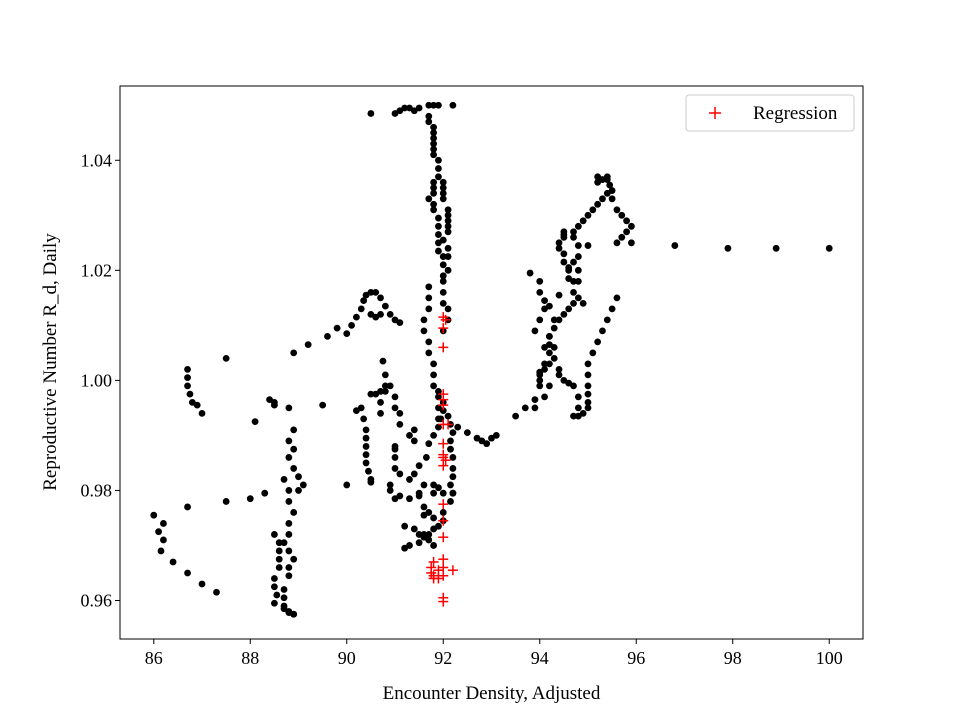  What do you see at coordinates (97, 600) in the screenshot?
I see `y-tick-label: 0.96` at bounding box center [97, 600].